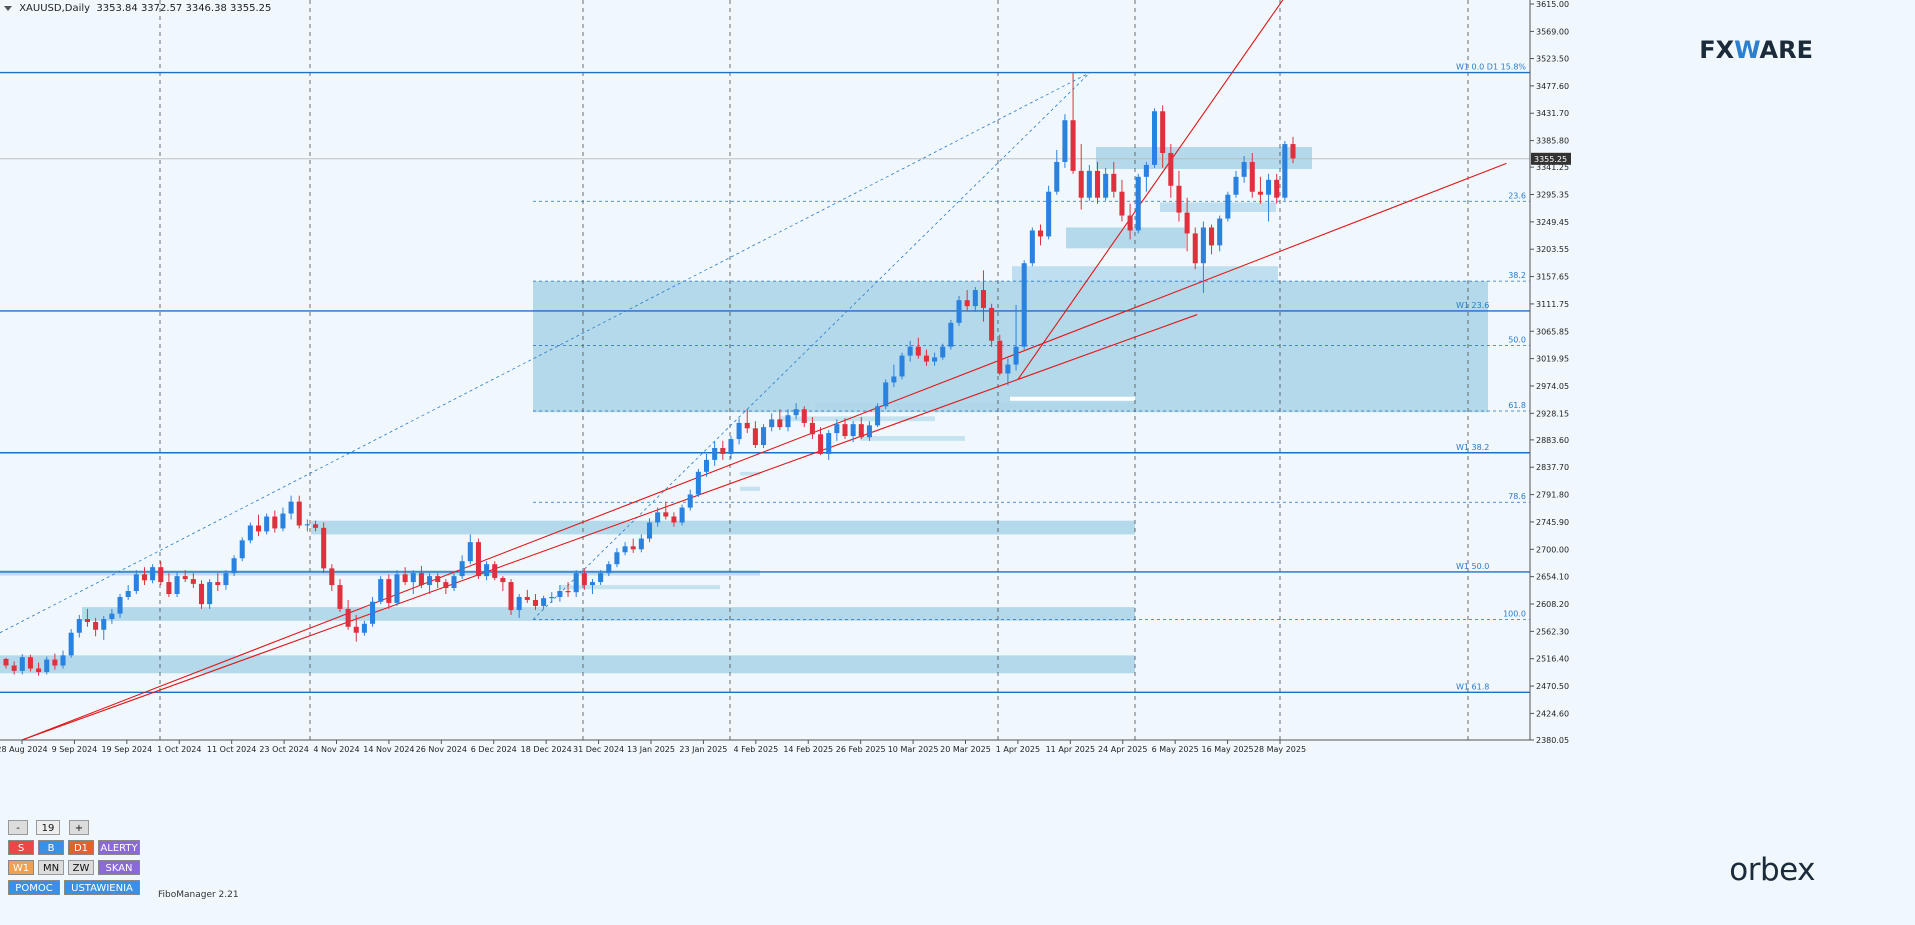 The image size is (1915, 925). Describe the element at coordinates (1280, 749) in the screenshot. I see `time-tick-label: 28 May 2025` at that location.